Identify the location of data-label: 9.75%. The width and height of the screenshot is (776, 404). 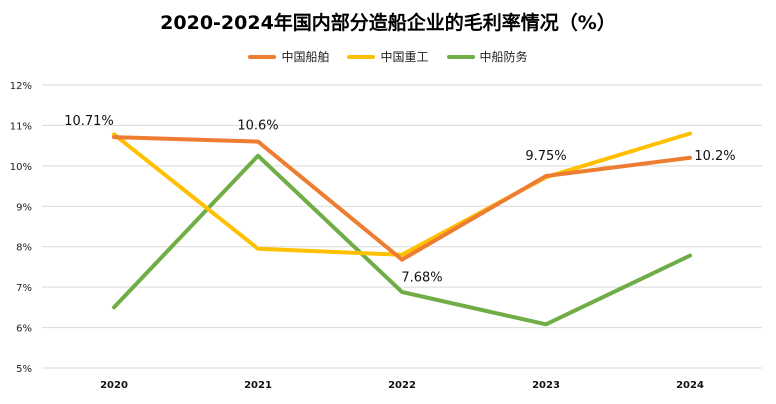
(545, 156).